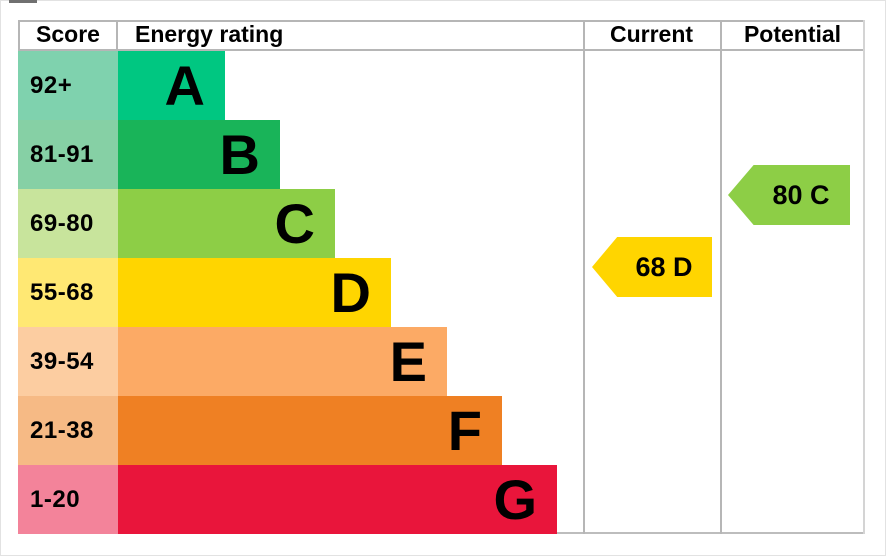 The width and height of the screenshot is (886, 556). What do you see at coordinates (801, 194) in the screenshot?
I see `potential-rating-label: 80 C` at bounding box center [801, 194].